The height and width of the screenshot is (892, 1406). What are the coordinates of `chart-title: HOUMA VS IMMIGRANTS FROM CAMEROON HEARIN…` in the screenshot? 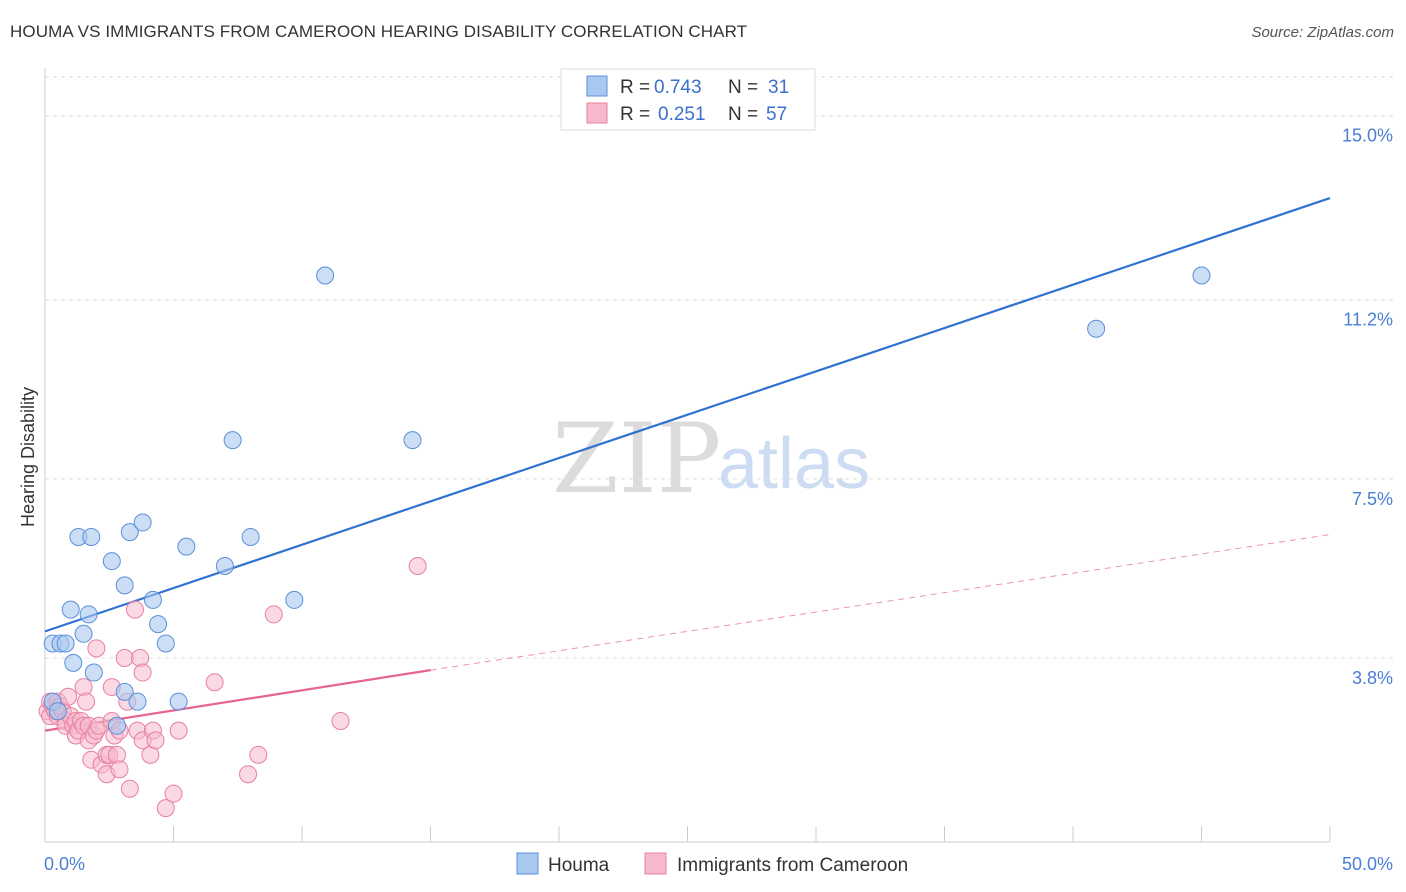 It's located at (379, 31).